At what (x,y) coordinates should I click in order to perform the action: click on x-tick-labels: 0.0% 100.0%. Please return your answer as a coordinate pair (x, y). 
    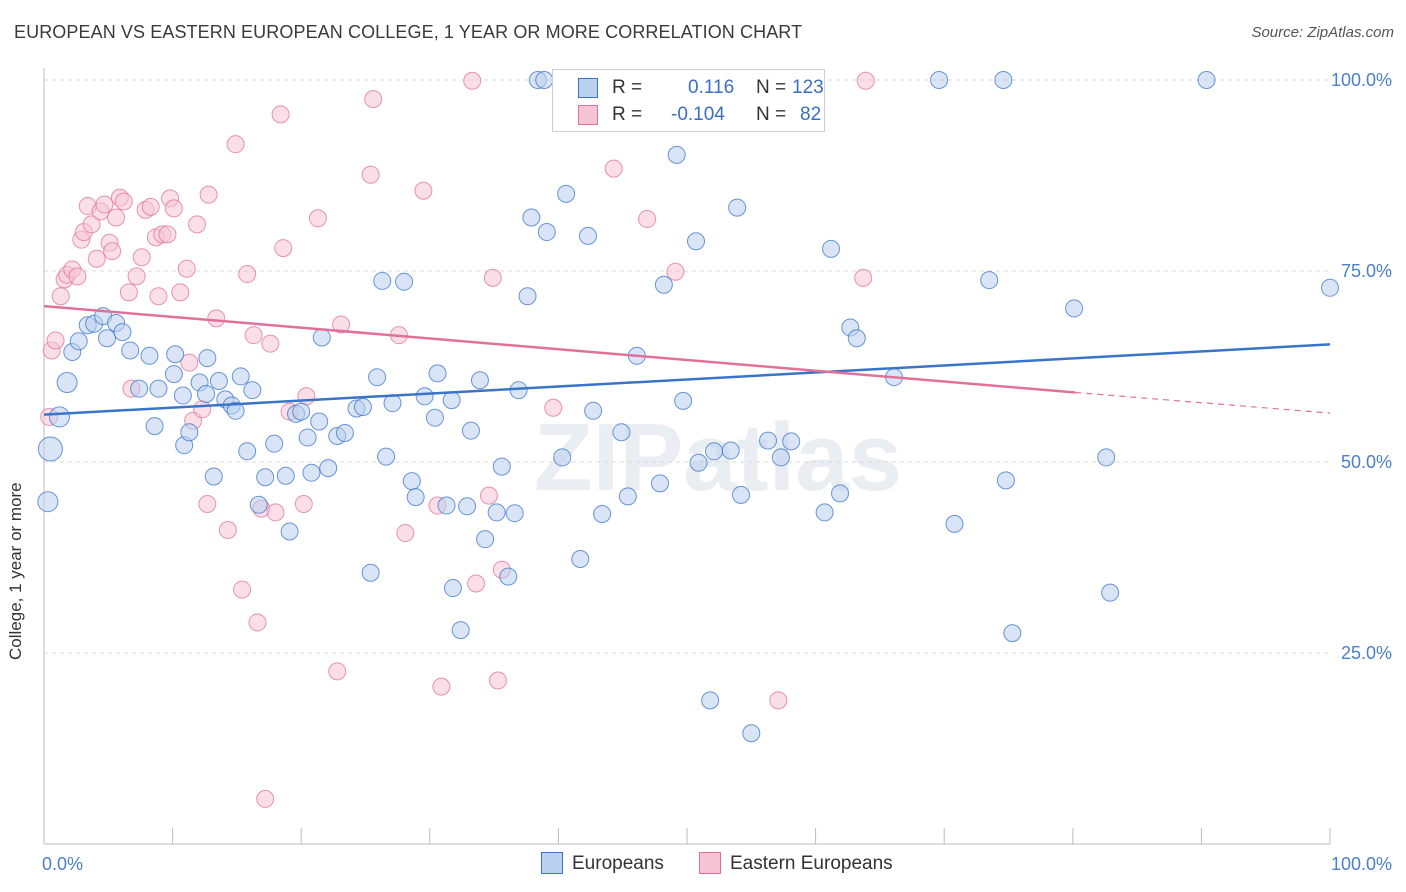
    Looking at the image, I should click on (717, 864).